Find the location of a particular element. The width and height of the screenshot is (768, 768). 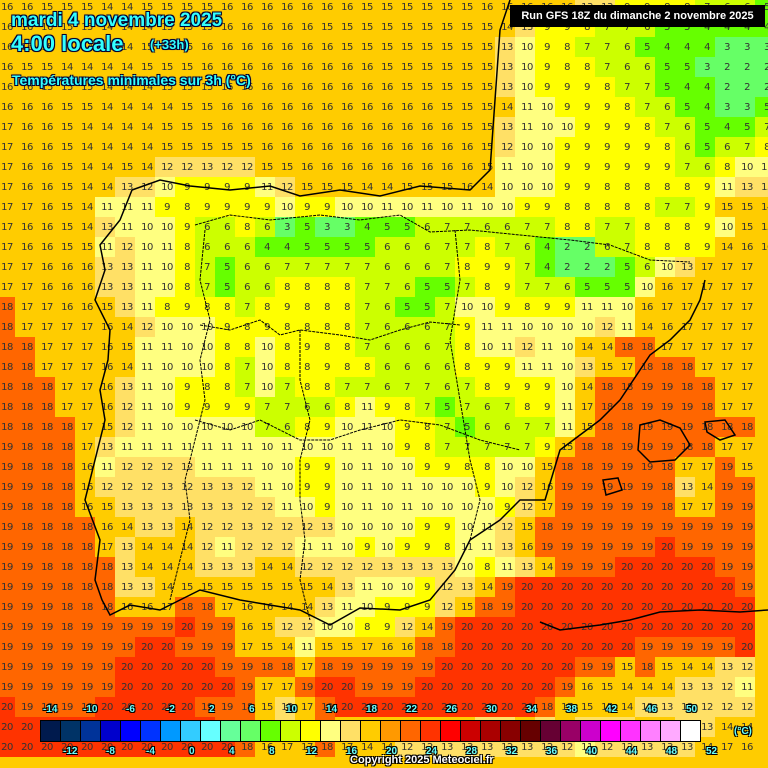

model-run-label: Run GFS 18Z du dimanche 2 novembre 2025 is located at coordinates (637, 16).